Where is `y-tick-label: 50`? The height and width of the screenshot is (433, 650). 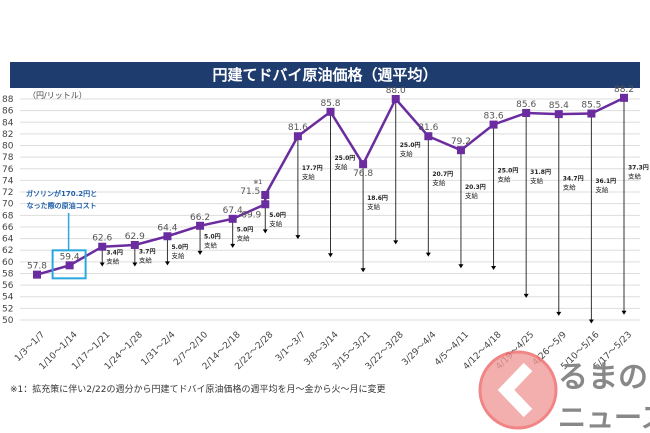
y-tick-label: 50 is located at coordinates (8, 321).